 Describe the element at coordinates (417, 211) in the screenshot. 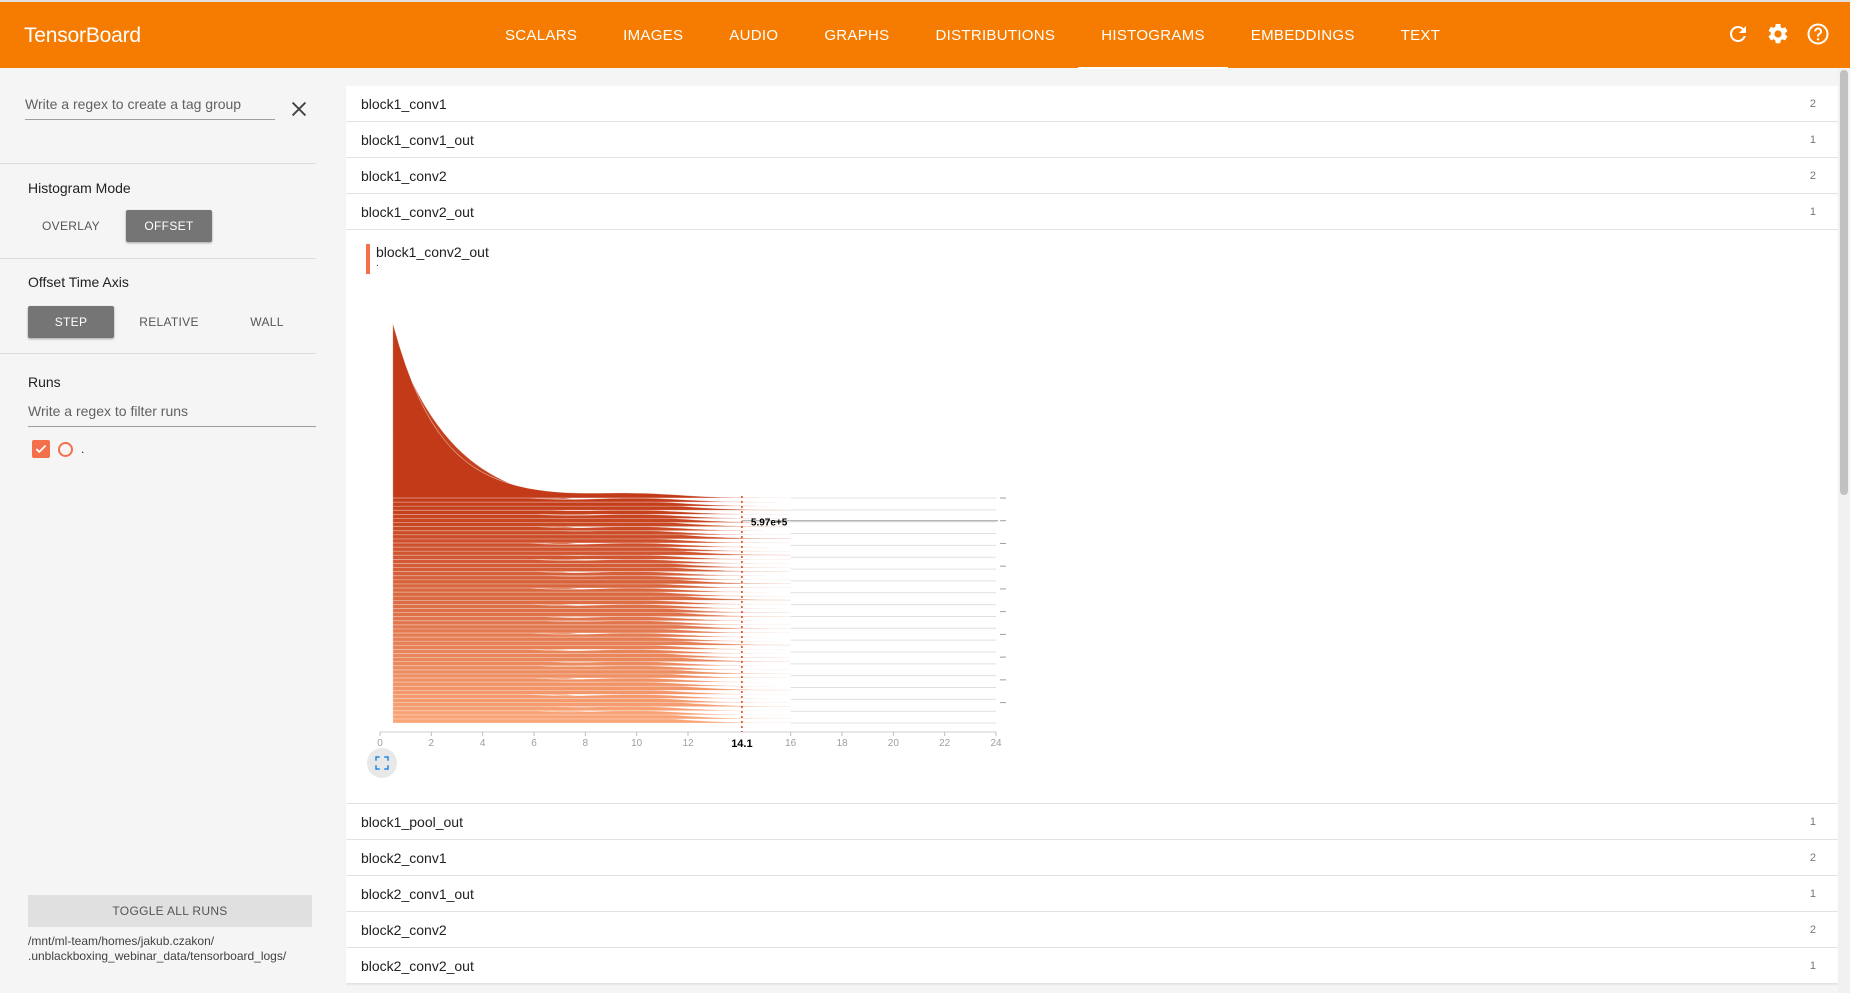

I see `category-name: block1_conv2_out` at that location.